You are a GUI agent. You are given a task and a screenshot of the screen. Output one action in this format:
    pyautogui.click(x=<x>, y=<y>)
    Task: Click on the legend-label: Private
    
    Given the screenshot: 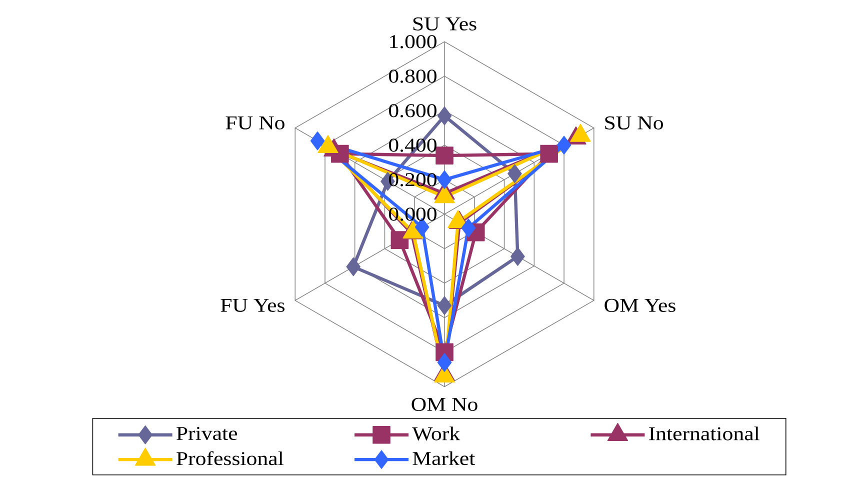 What is the action you would take?
    pyautogui.click(x=207, y=433)
    